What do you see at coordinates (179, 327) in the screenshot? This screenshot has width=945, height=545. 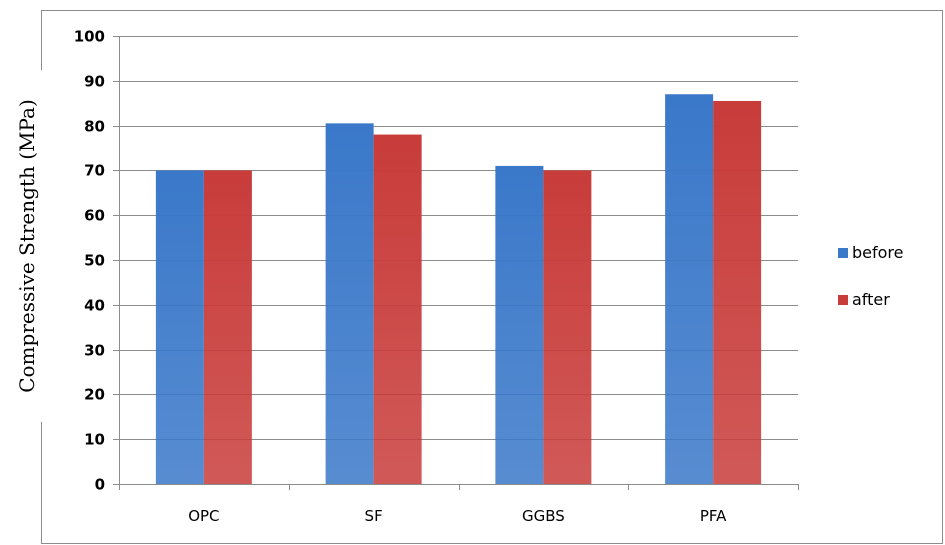 I see `bar-before-opc` at bounding box center [179, 327].